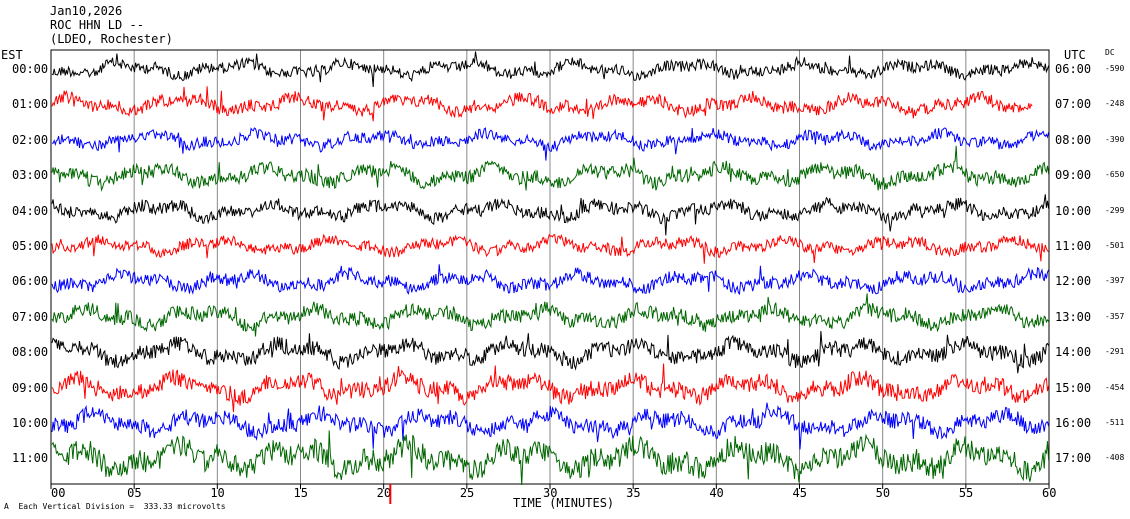  Describe the element at coordinates (467, 493) in the screenshot. I see `x-tick-label-25: 25` at that location.